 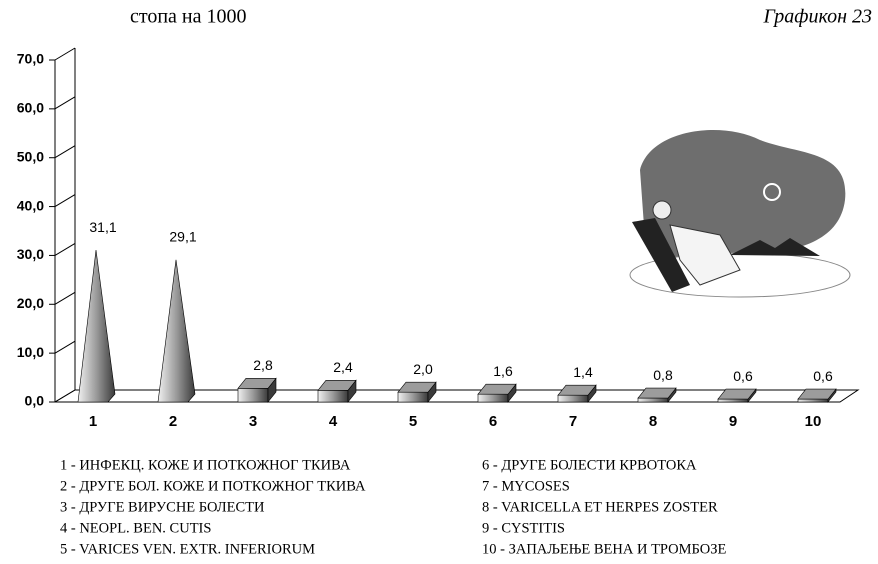 I want to click on legend-item: 10 - ЗАПАЉЕЊЕ ВЕНА И ТРОМБОЗЕ, so click(x=604, y=549).